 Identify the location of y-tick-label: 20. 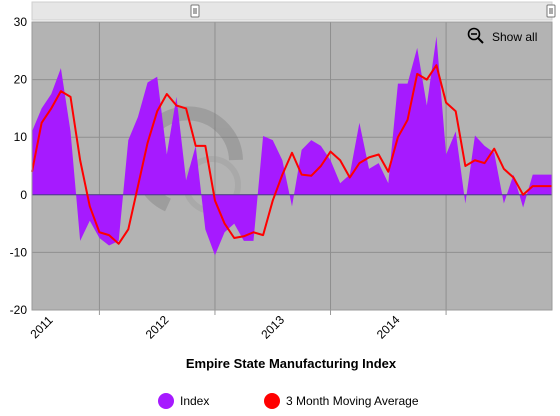
(21, 80).